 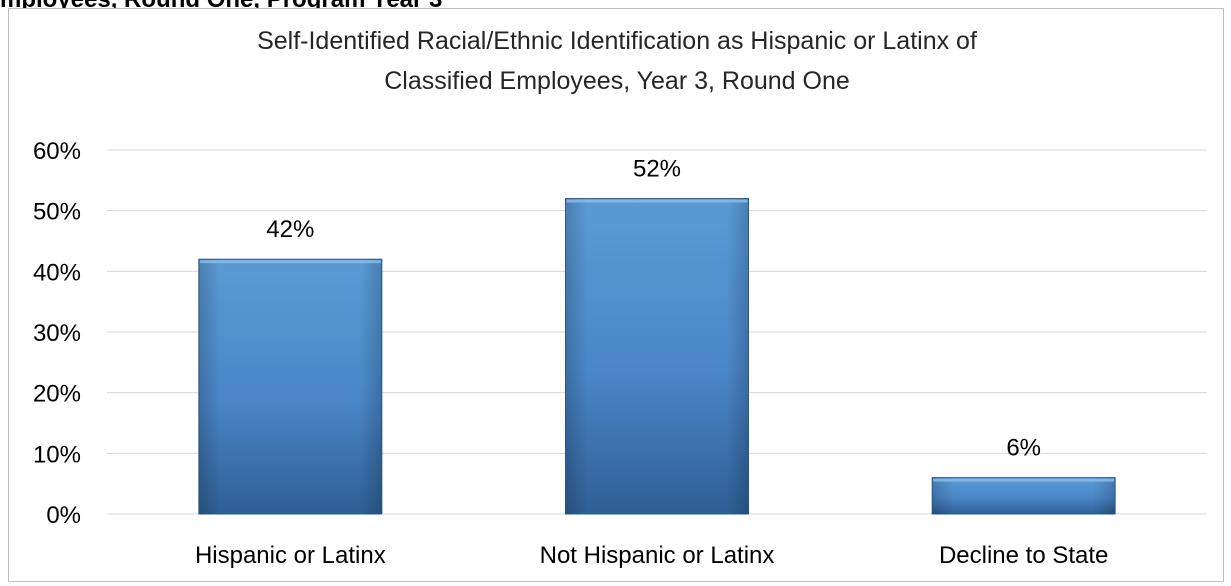 I want to click on data-label: 42%, so click(x=290, y=229).